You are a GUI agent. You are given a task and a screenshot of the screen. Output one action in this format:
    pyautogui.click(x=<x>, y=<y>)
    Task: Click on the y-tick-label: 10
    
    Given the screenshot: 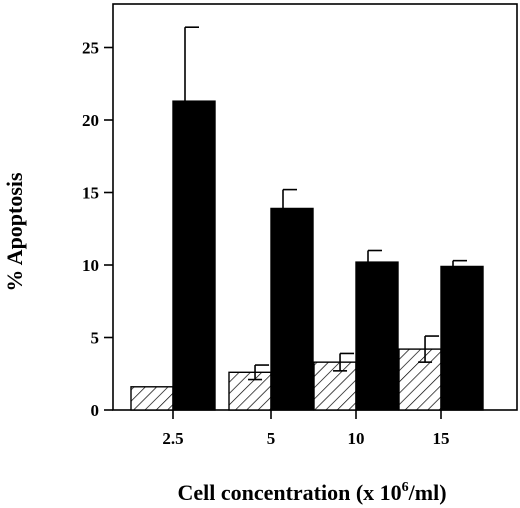 What is the action you would take?
    pyautogui.click(x=90, y=265)
    